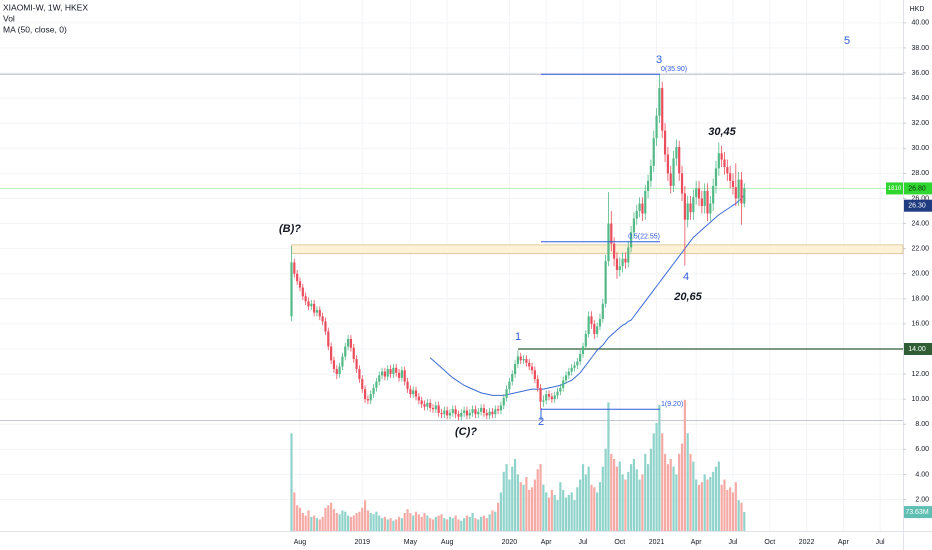 The width and height of the screenshot is (932, 550). I want to click on price-tag, so click(918, 188).